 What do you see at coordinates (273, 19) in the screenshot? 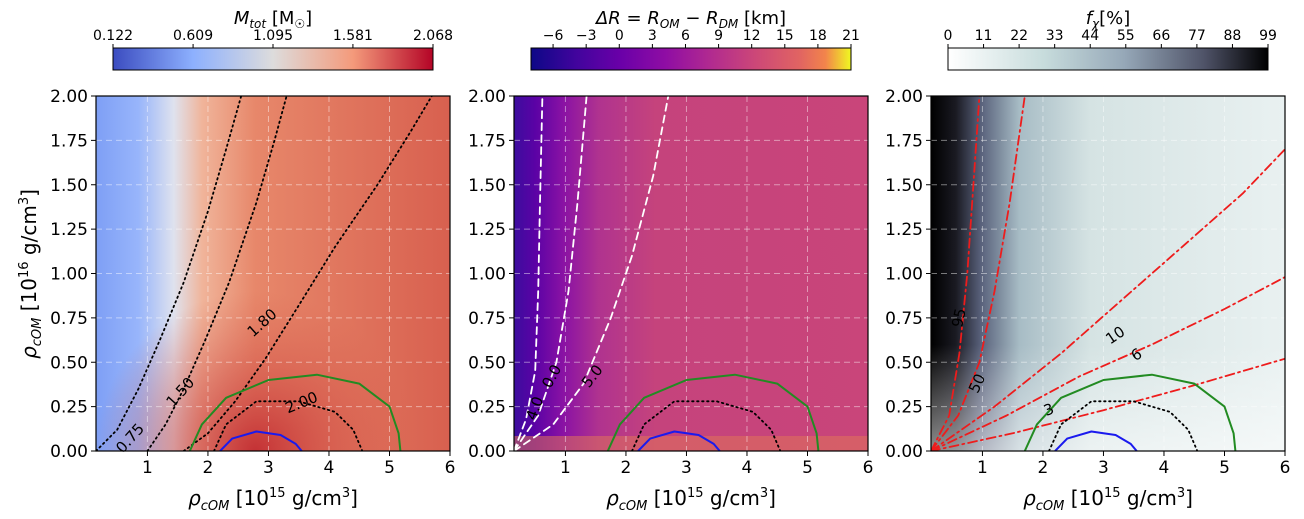
I see `colorbar-title-0: Mtot [M☉]` at bounding box center [273, 19].